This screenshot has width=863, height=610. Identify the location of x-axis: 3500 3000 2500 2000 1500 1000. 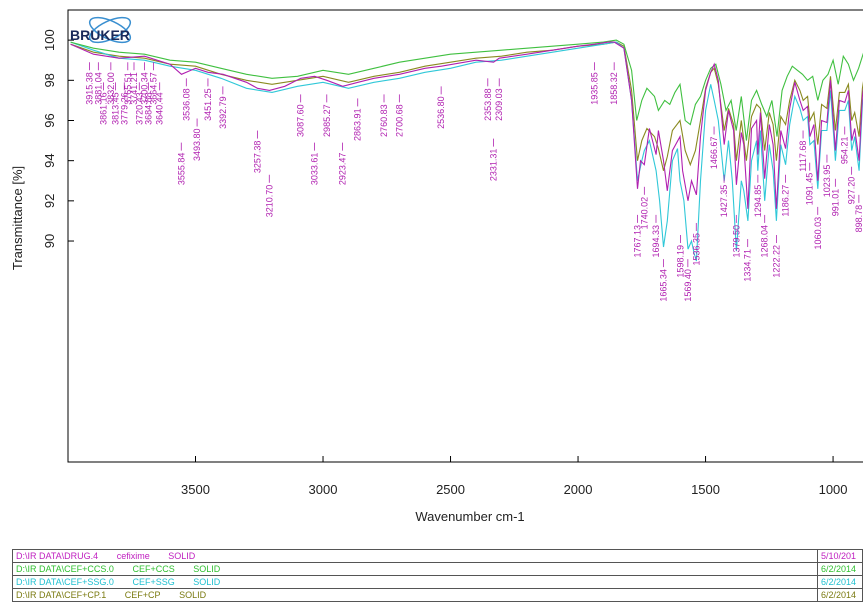
(514, 476).